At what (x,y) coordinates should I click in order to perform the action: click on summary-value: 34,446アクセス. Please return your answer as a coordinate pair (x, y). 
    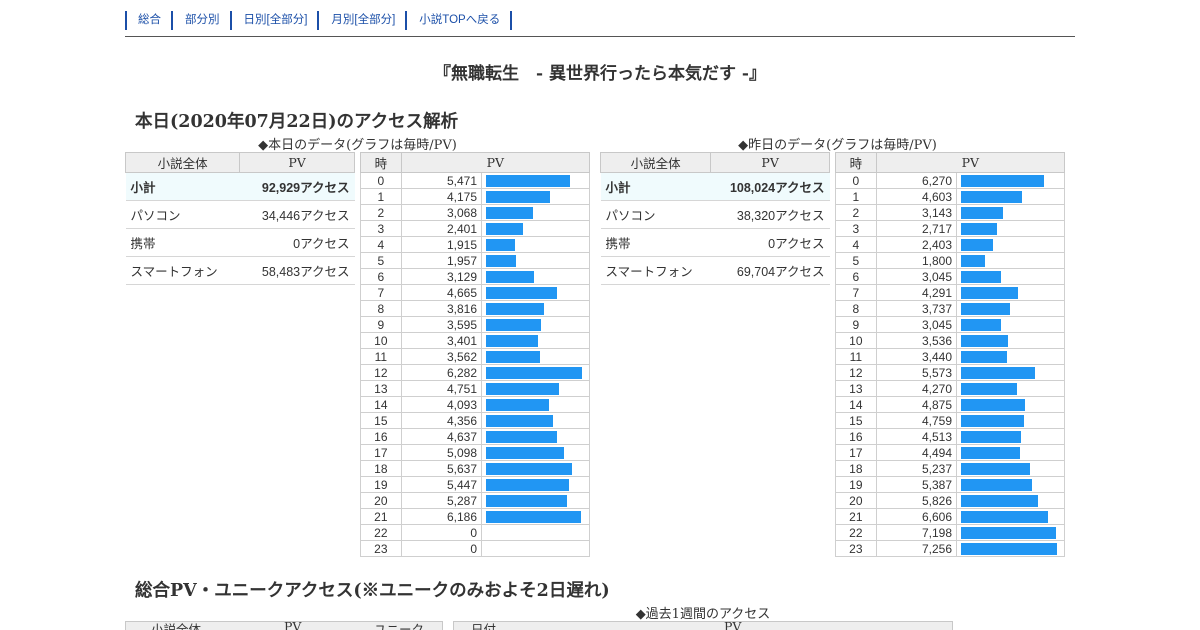
    Looking at the image, I should click on (297, 214).